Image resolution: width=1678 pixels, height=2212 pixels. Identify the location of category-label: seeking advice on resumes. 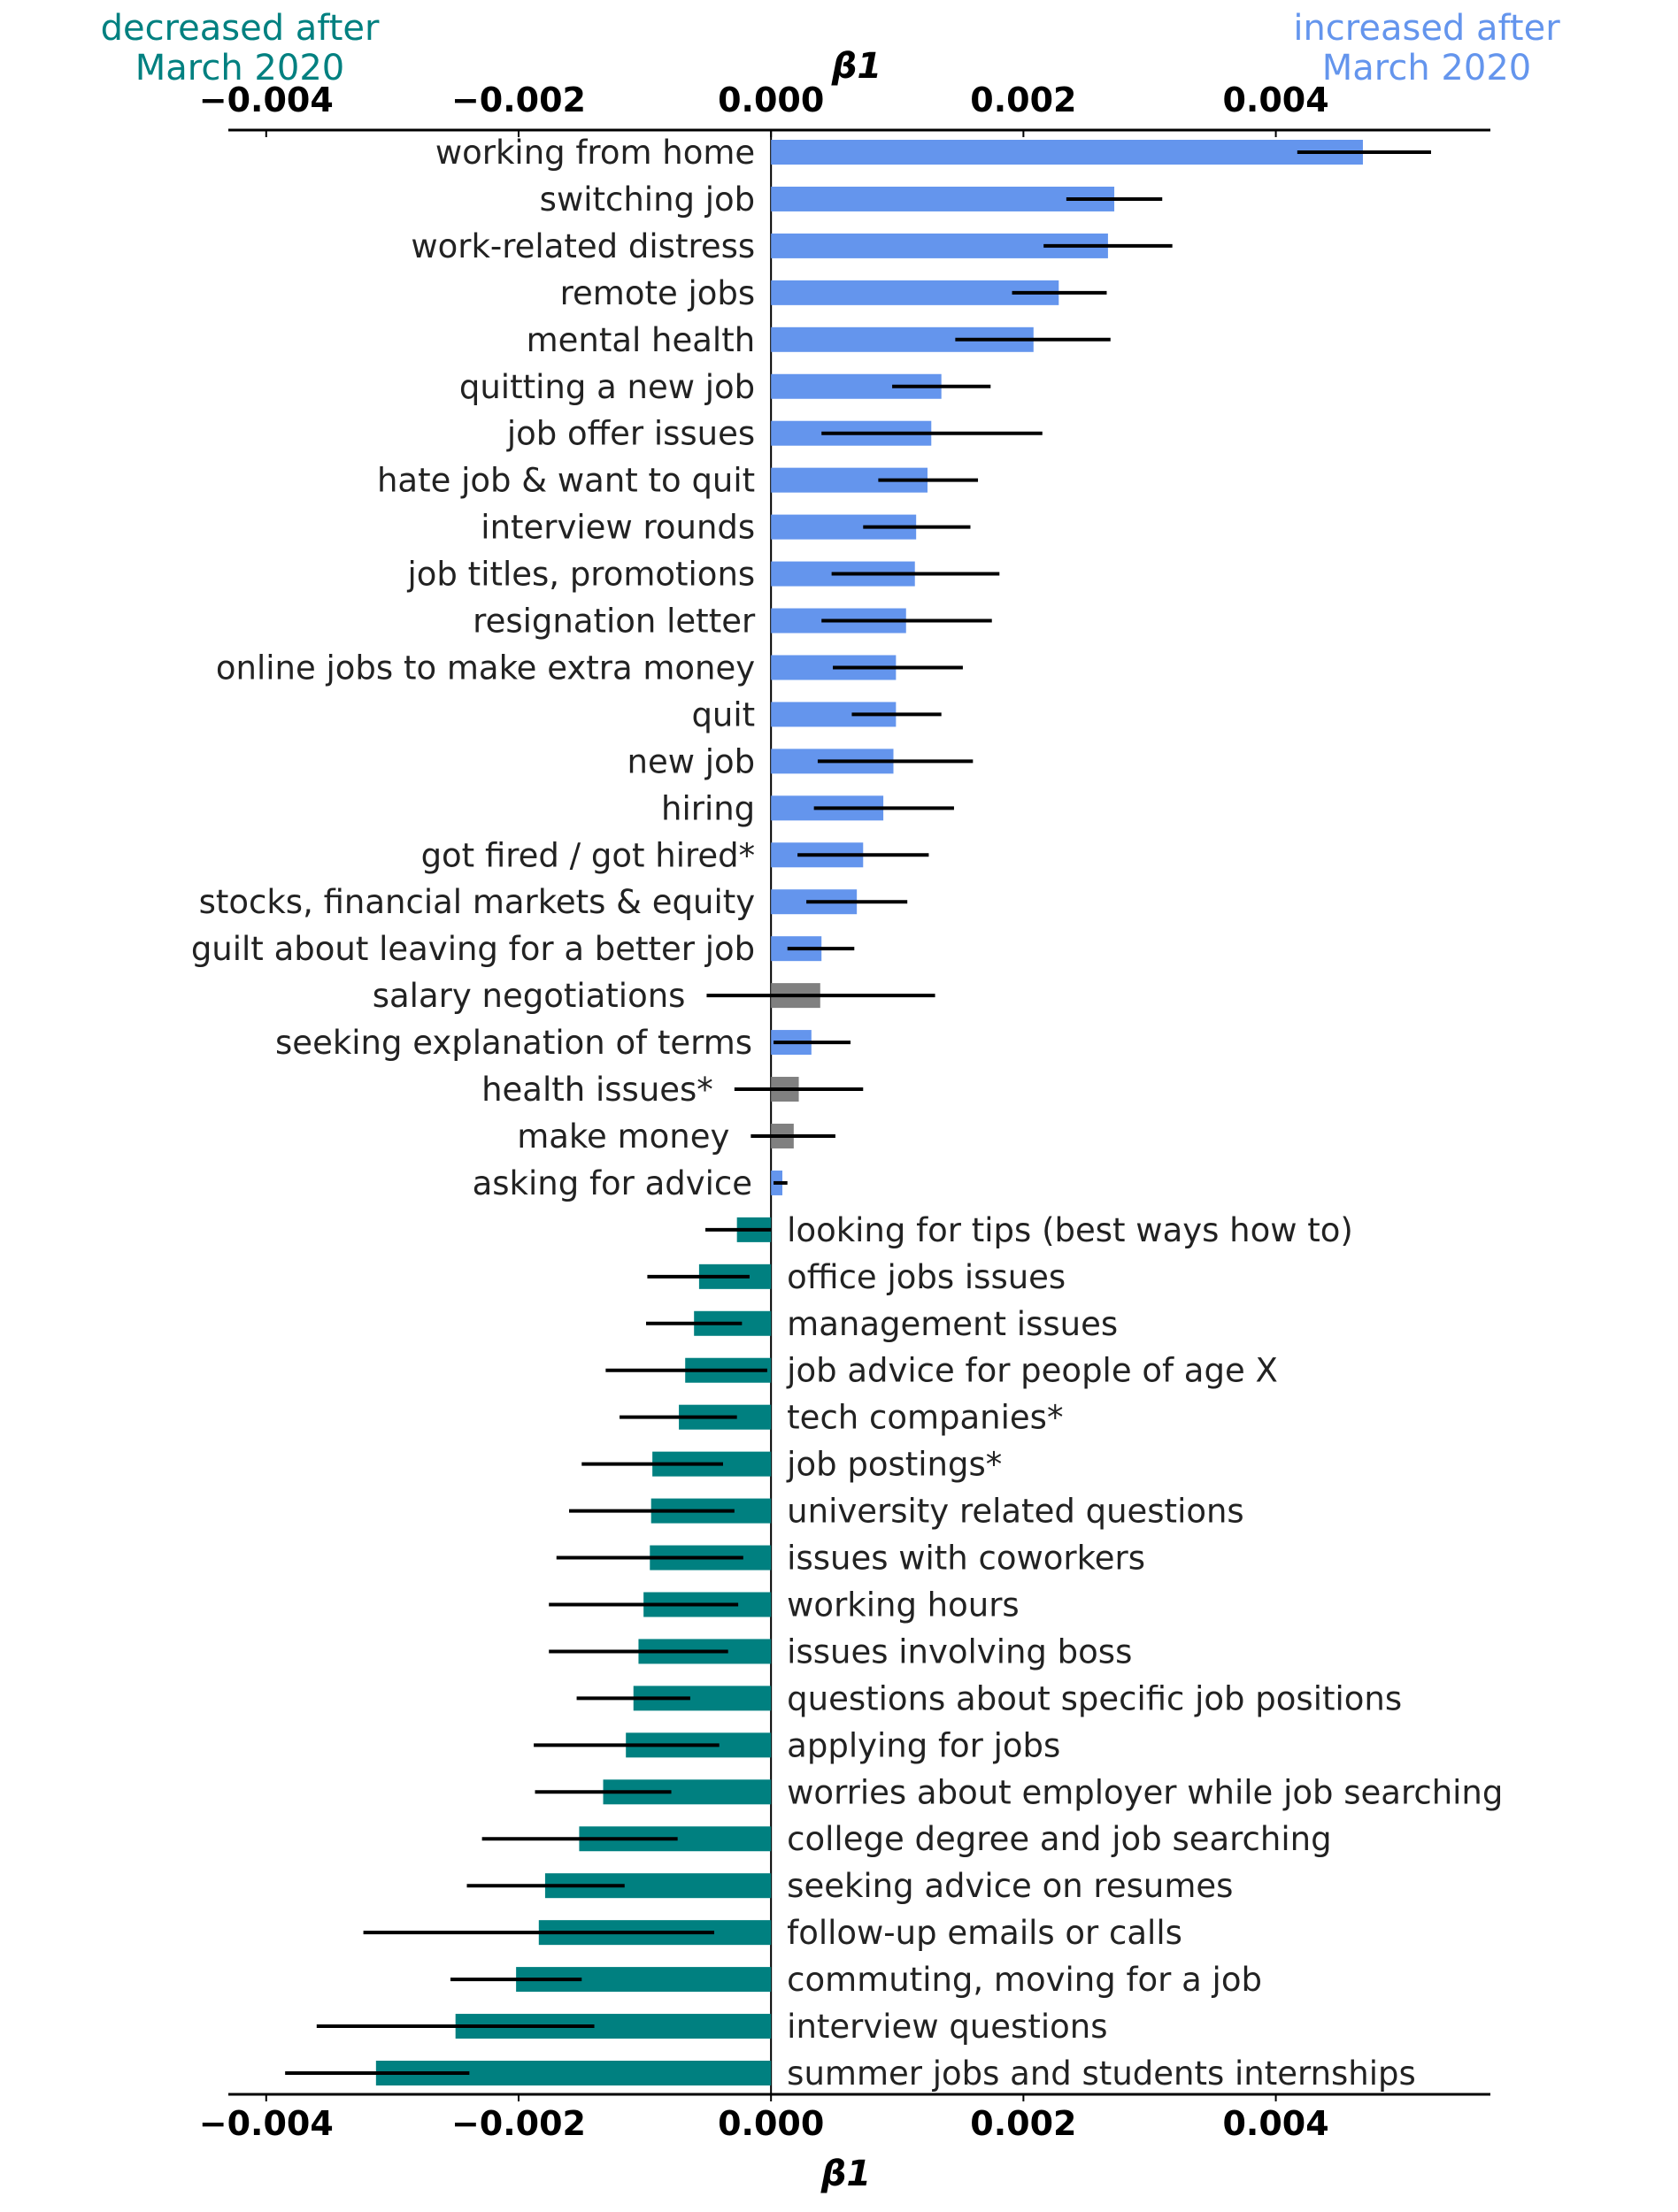
(1010, 1886).